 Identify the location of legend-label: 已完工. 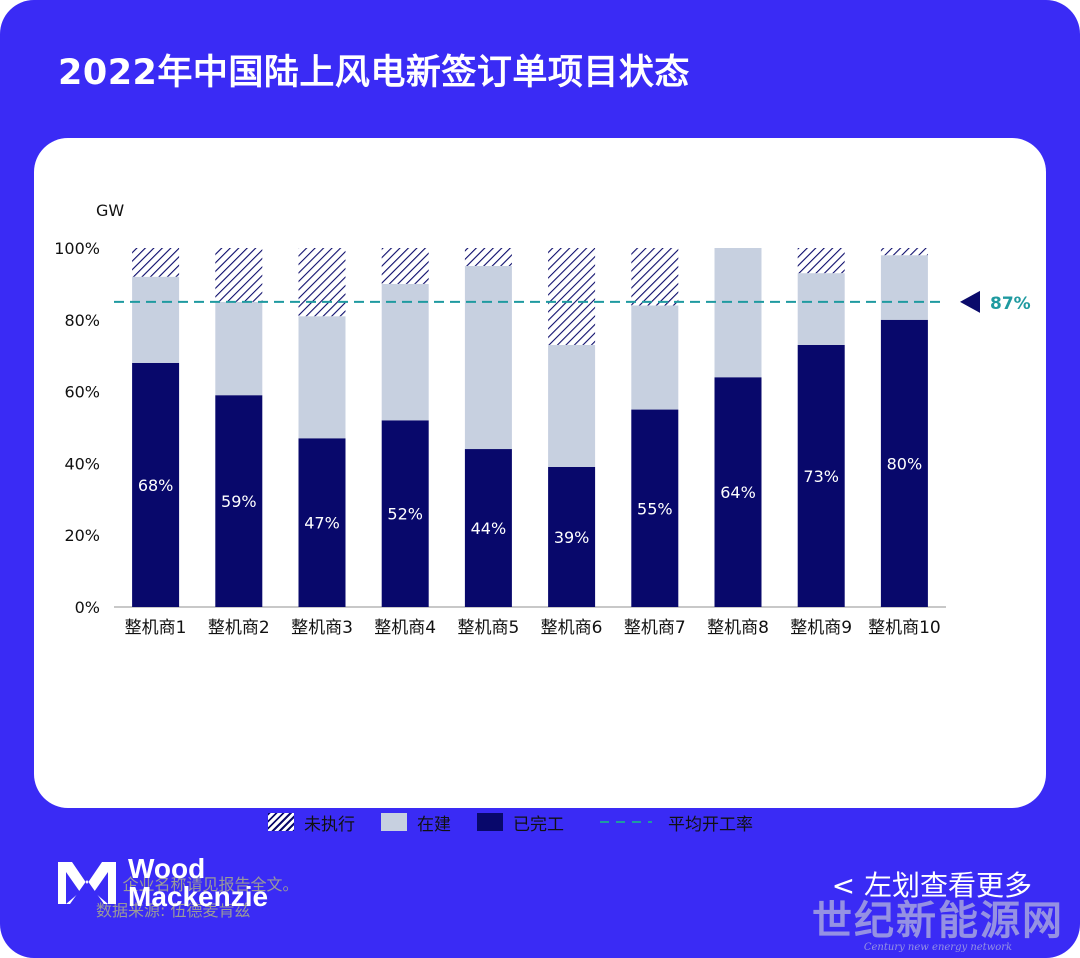
(538, 824).